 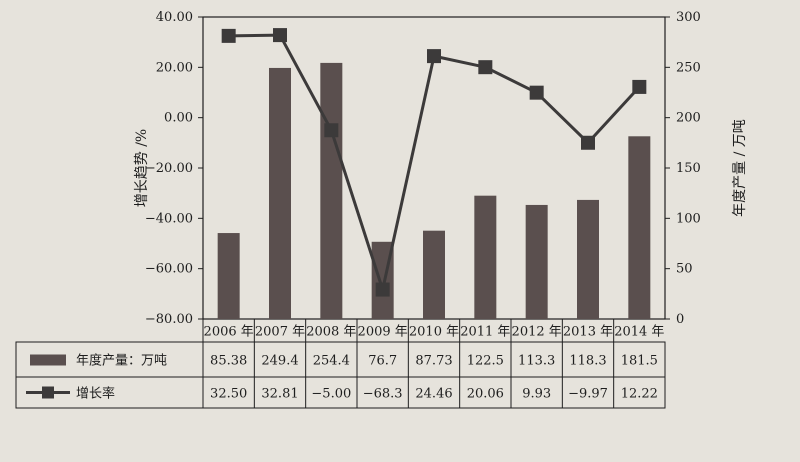 What do you see at coordinates (688, 168) in the screenshot?
I see `right-axis-tick-label: 150` at bounding box center [688, 168].